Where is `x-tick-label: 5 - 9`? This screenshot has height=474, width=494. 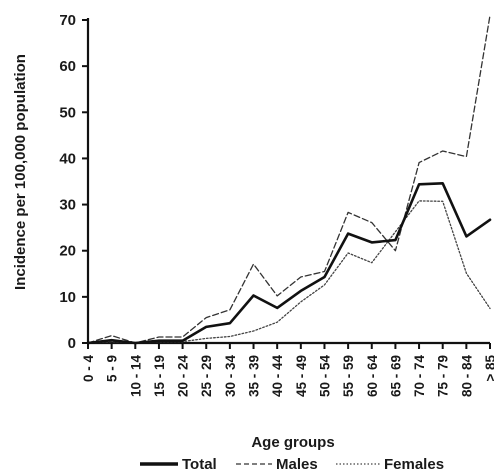
x-tick-label: 5 - 9 is located at coordinates (112, 368).